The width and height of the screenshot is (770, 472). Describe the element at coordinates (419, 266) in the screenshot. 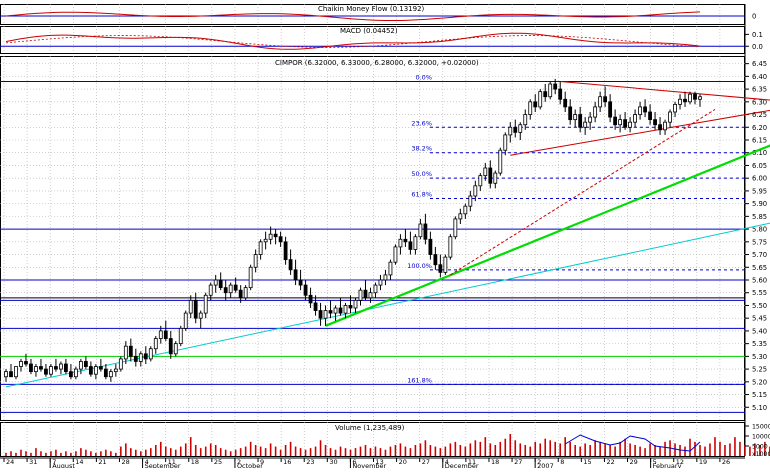

I see `fib-label-5: 100.0%` at that location.